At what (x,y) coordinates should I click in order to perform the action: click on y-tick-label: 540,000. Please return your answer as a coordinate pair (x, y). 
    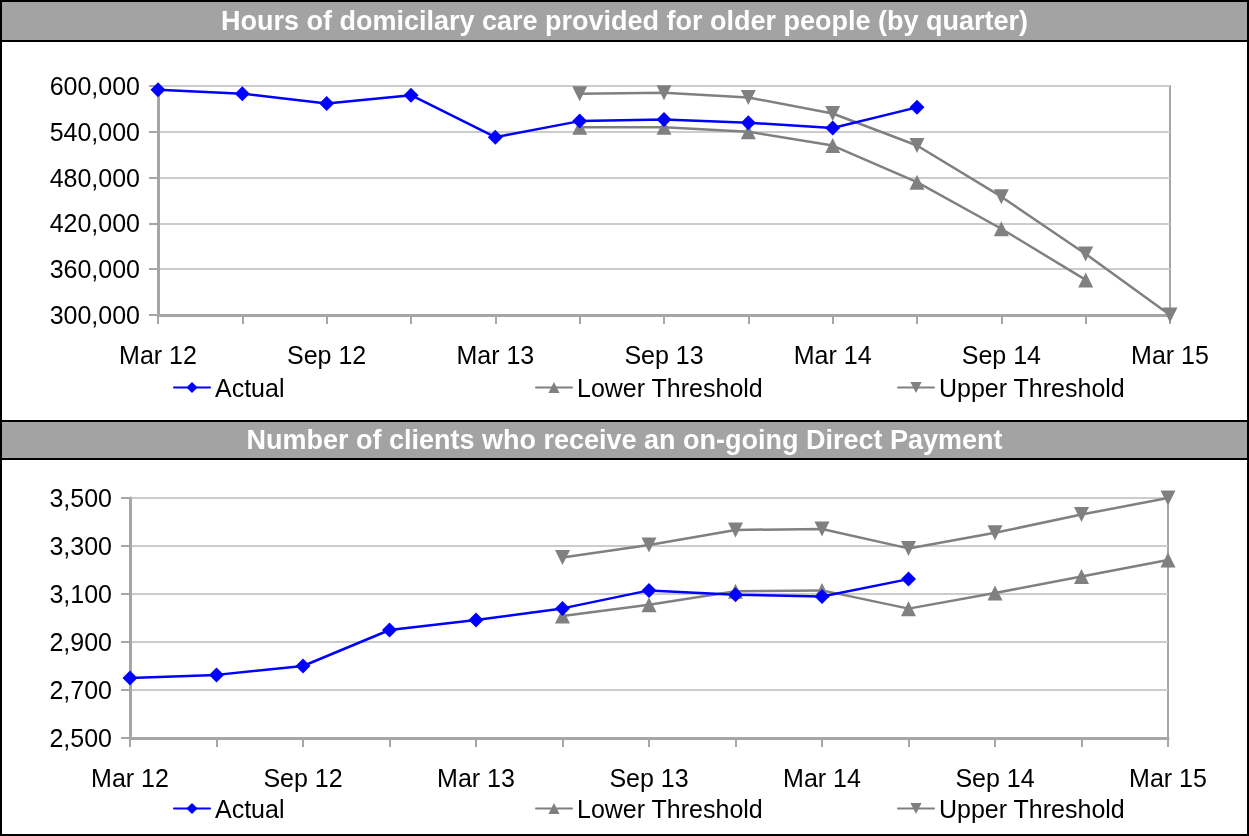
    Looking at the image, I should click on (94, 131).